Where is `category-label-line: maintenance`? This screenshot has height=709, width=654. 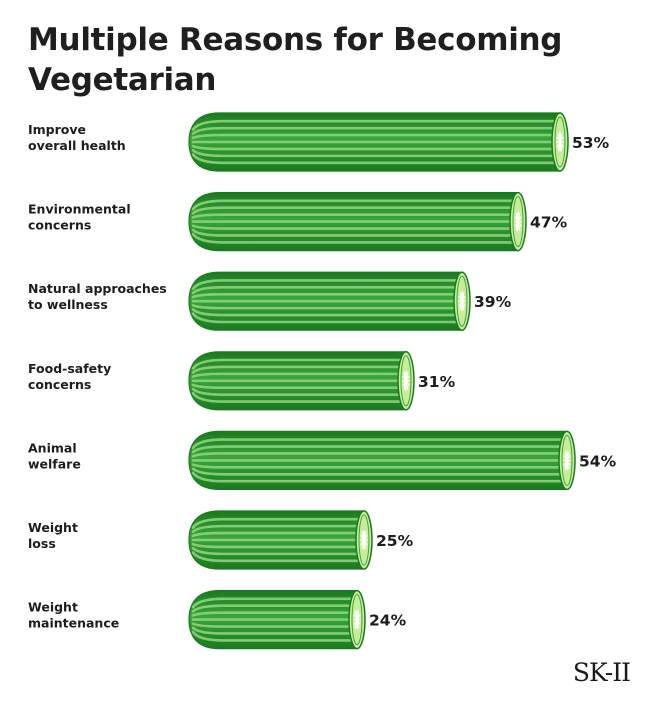
category-label-line: maintenance is located at coordinates (73, 623).